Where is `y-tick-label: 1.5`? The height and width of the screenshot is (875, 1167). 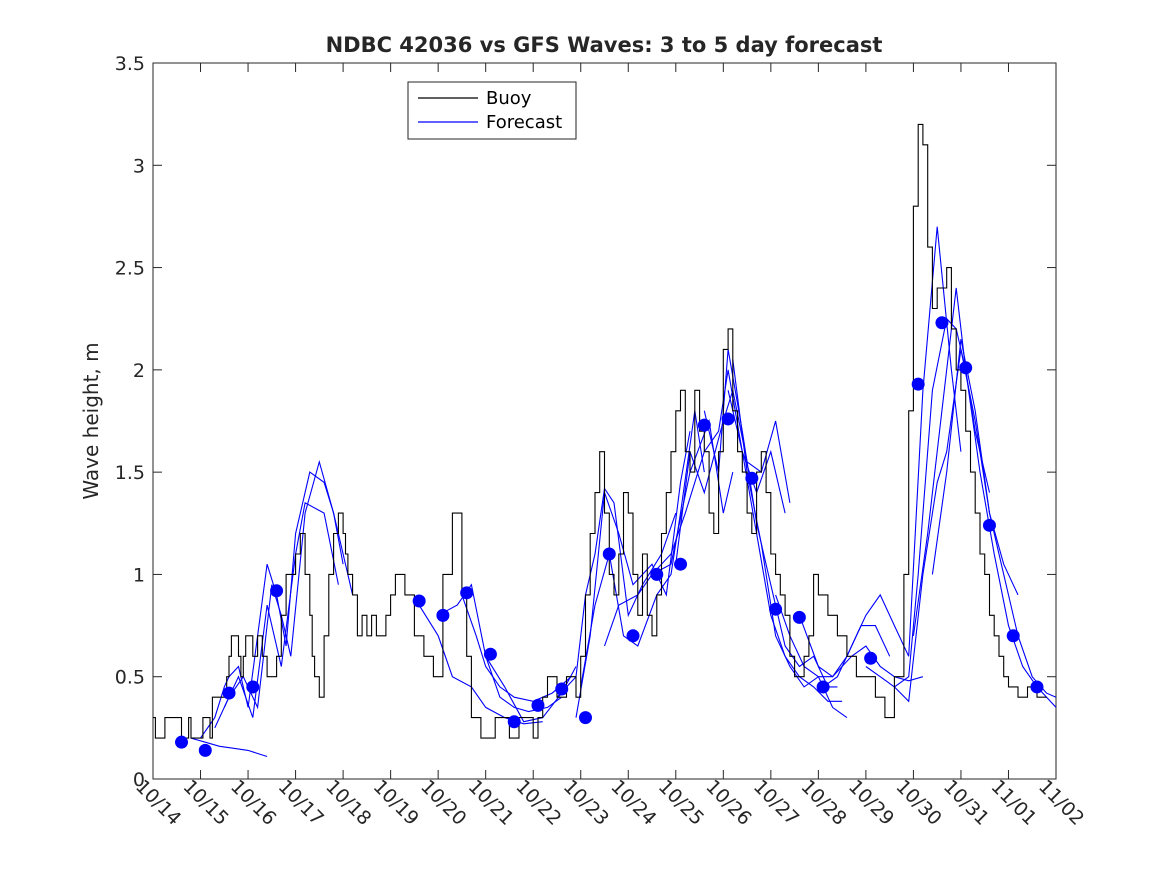 y-tick-label: 1.5 is located at coordinates (130, 473).